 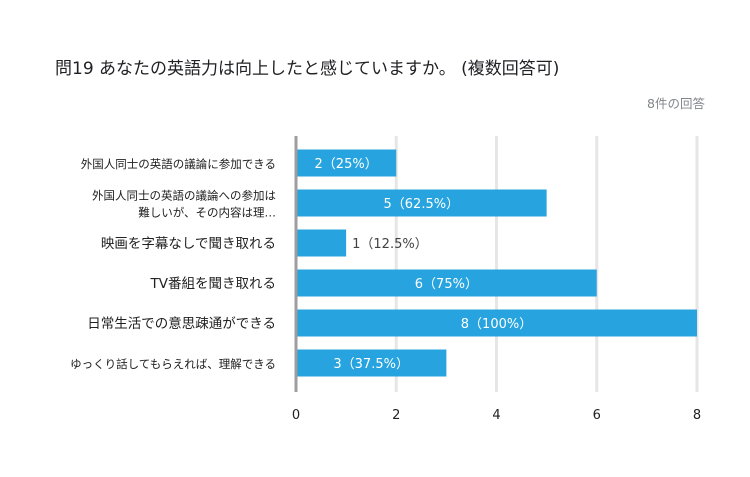 What do you see at coordinates (597, 415) in the screenshot?
I see `x-tick-label: 6` at bounding box center [597, 415].